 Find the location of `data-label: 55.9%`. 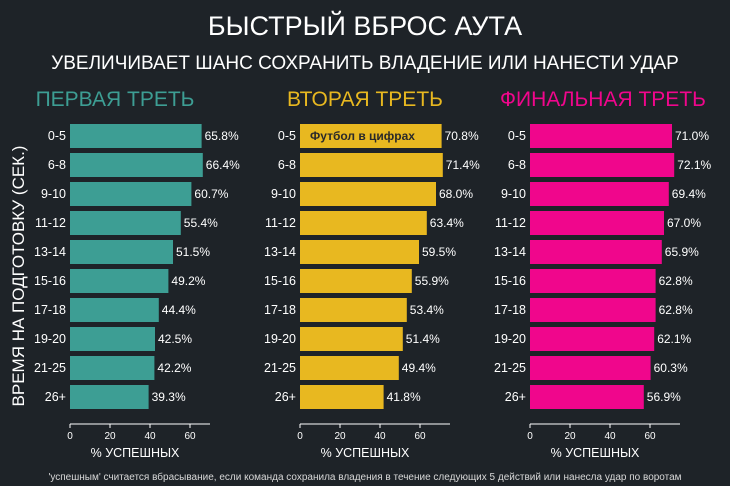

data-label: 55.9% is located at coordinates (432, 281).